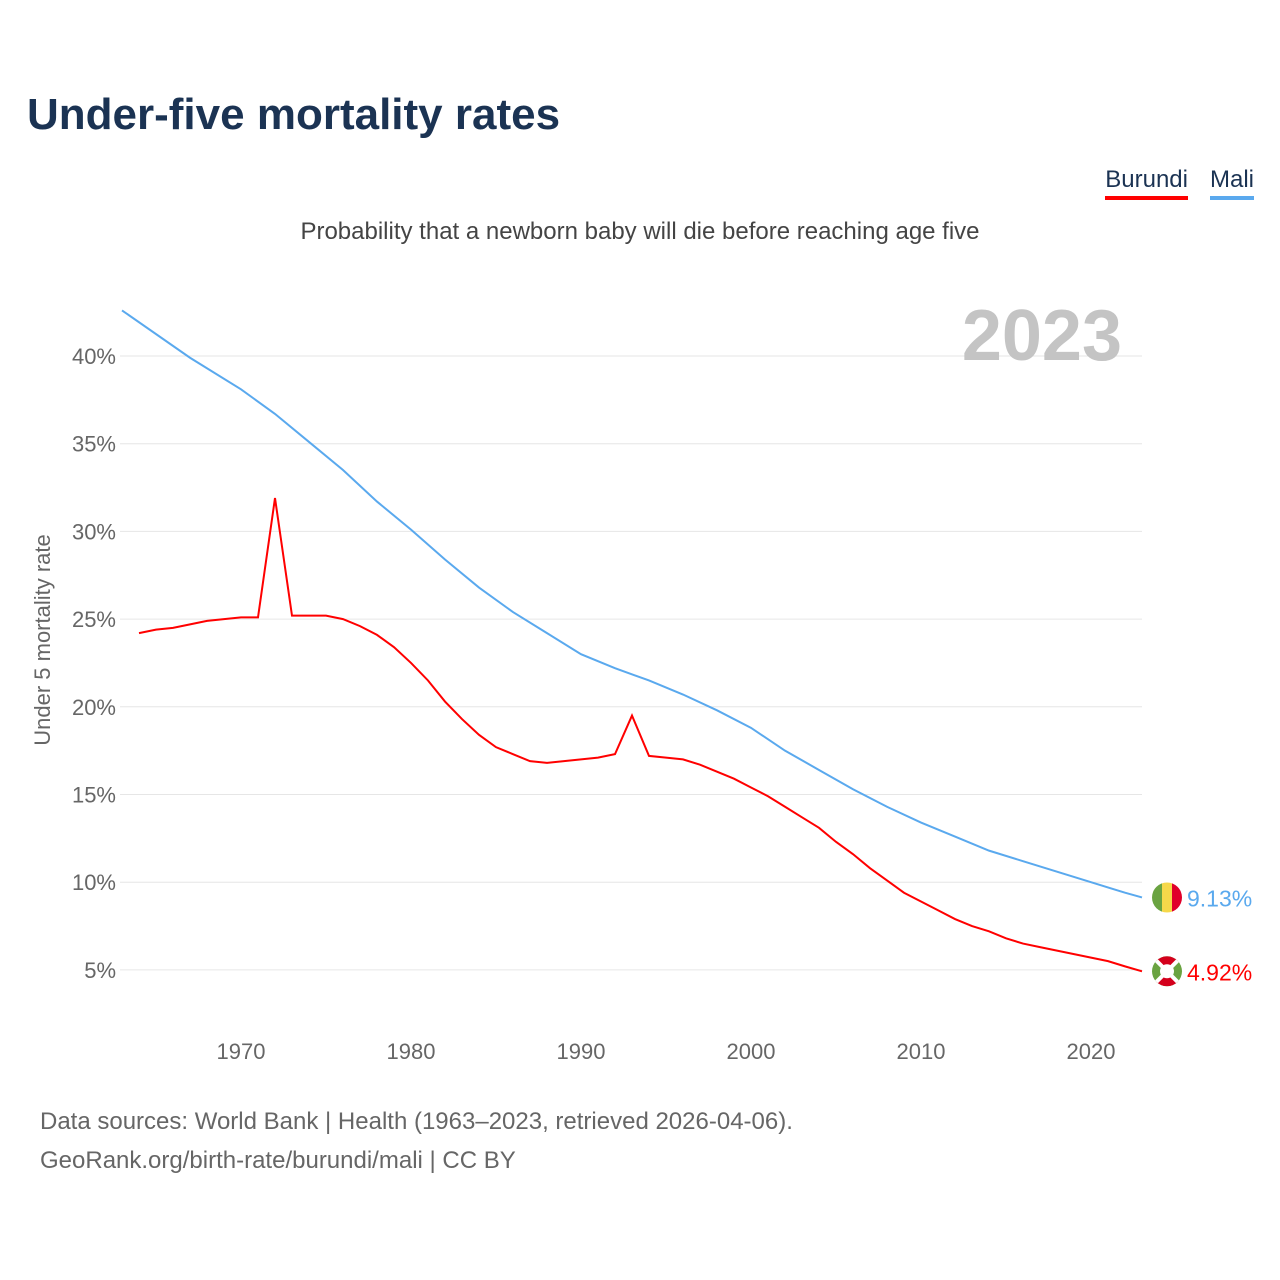 The height and width of the screenshot is (1280, 1280). I want to click on legend-mali: Mali, so click(1231, 183).